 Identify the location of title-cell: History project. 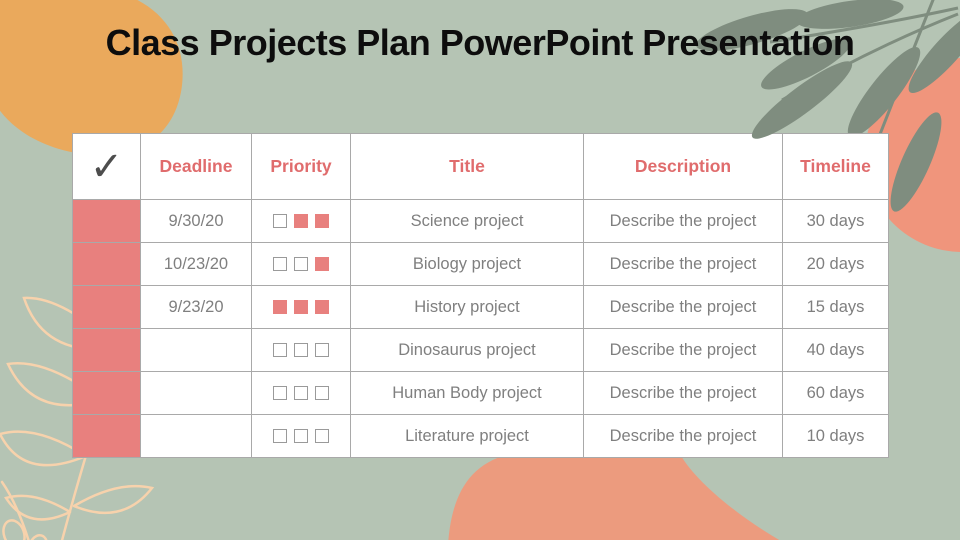
(467, 307).